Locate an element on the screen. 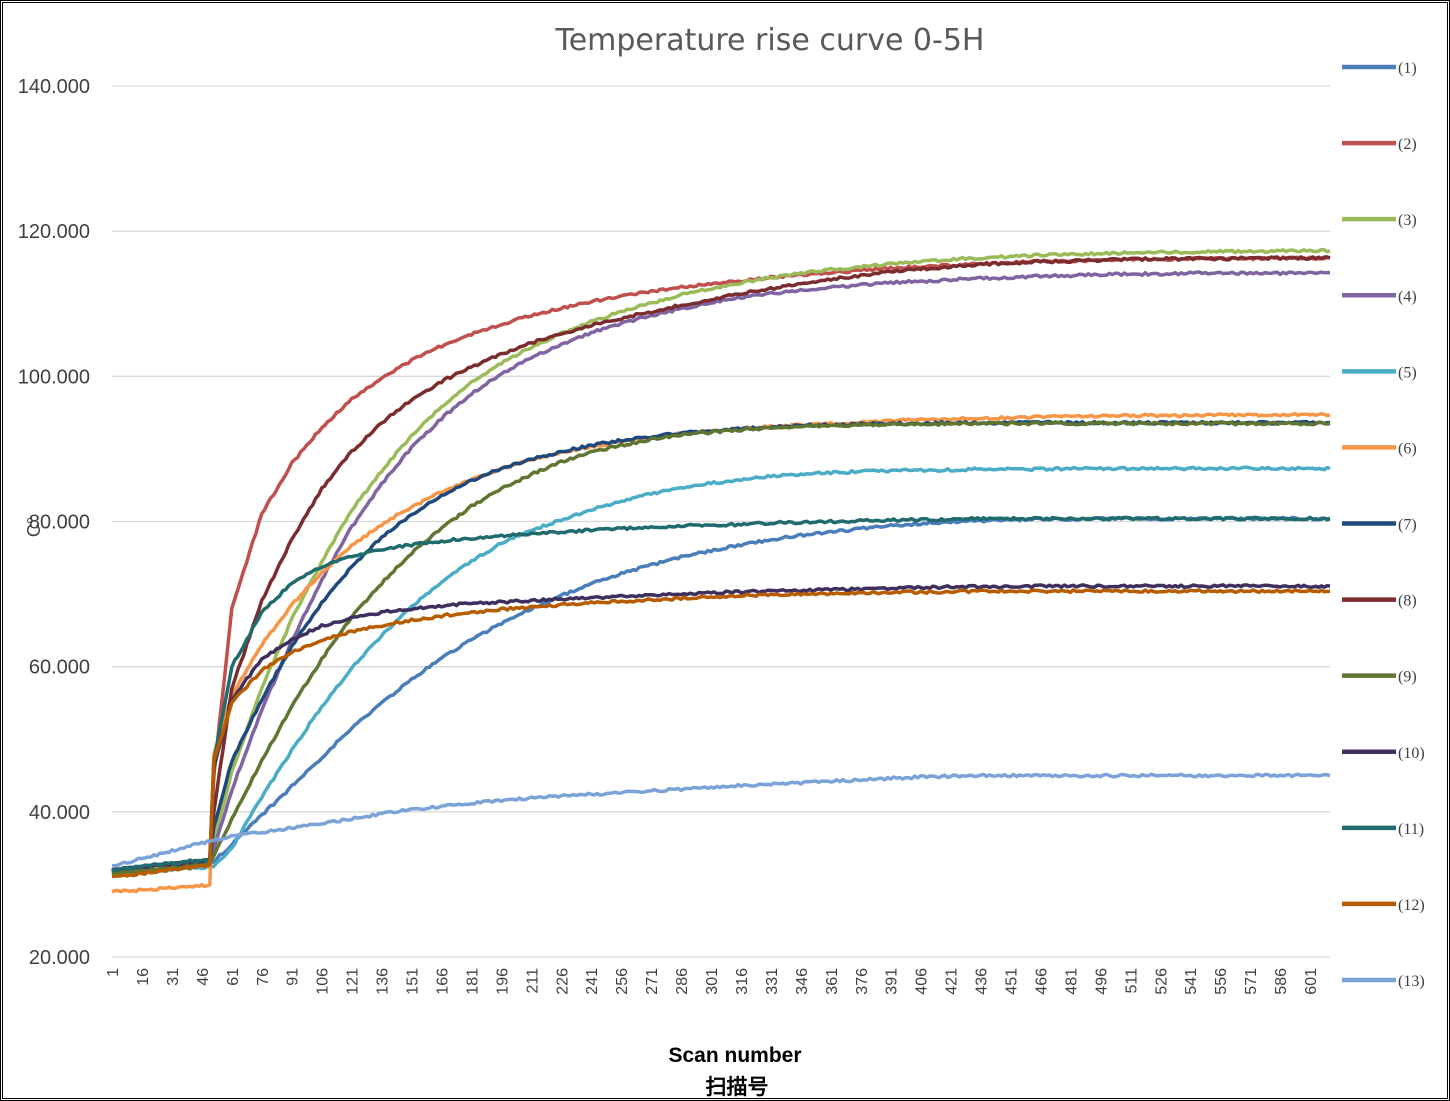 The width and height of the screenshot is (1450, 1101). legend-label: (5) is located at coordinates (1407, 372).